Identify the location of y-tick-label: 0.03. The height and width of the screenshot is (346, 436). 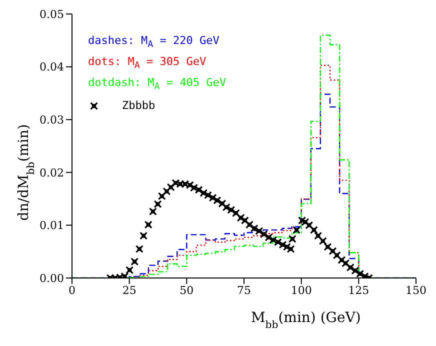
(52, 120).